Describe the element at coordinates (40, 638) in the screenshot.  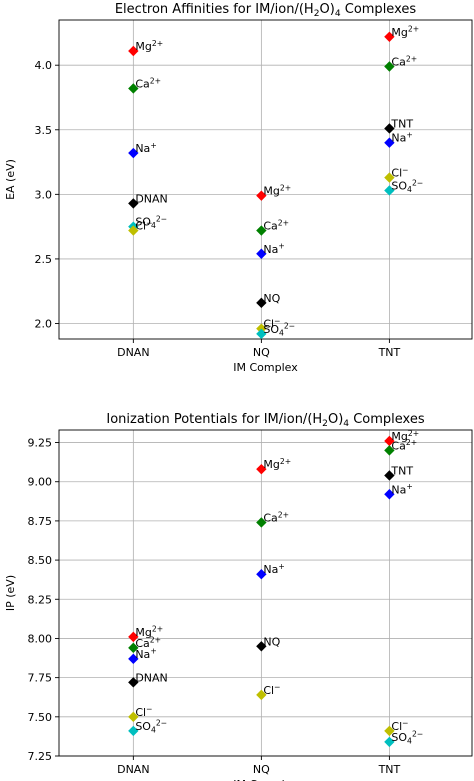
I see `y-tick-label: 8.00` at that location.